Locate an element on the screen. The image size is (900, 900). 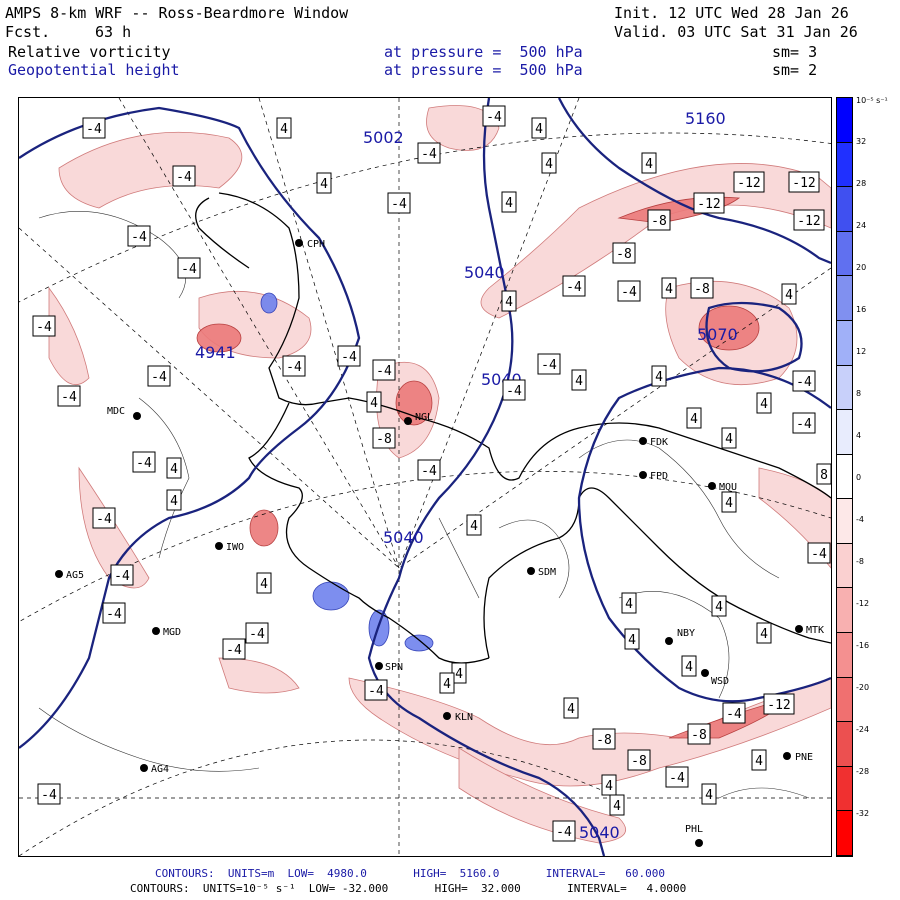
station-label: NBY is located at coordinates (686, 633).